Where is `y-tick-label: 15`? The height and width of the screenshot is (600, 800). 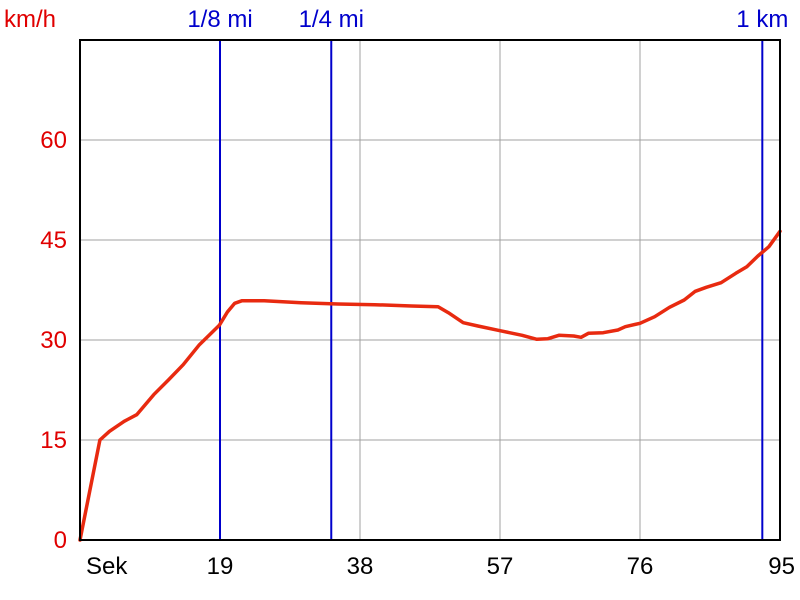
y-tick-label: 15 is located at coordinates (53, 440).